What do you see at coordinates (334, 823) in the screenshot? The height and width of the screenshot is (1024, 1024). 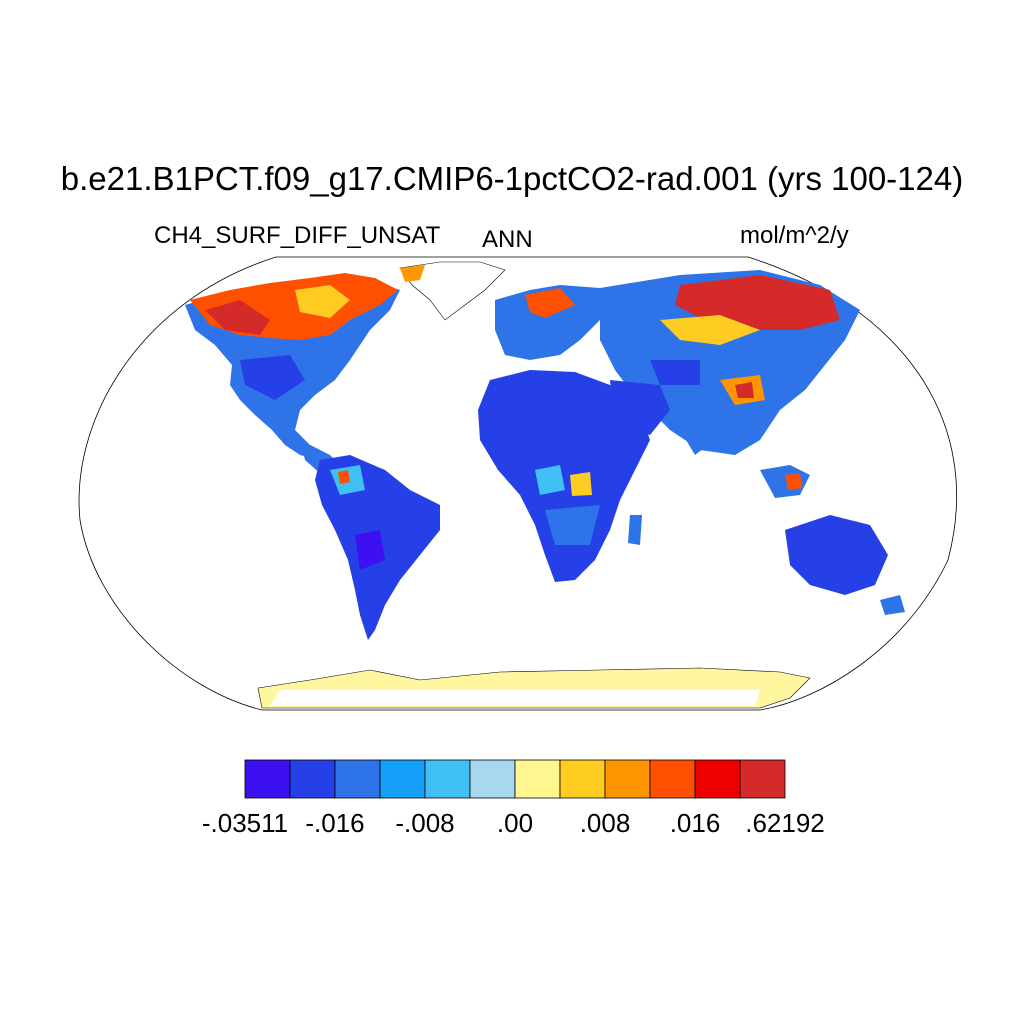 I see `colorbar-tick-label: -.016` at bounding box center [334, 823].